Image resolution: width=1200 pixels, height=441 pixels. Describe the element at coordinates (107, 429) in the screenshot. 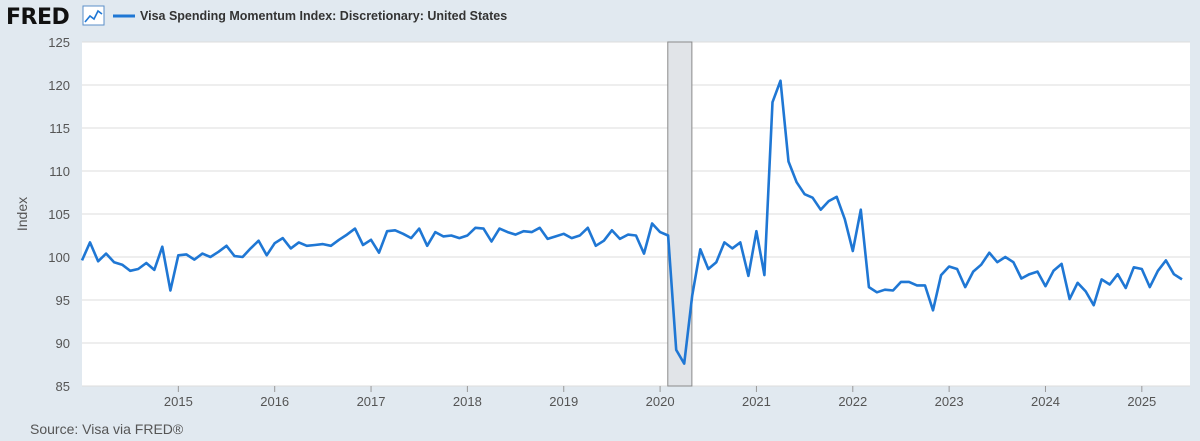

I see `source-note: Source: Visa via FRED®` at that location.